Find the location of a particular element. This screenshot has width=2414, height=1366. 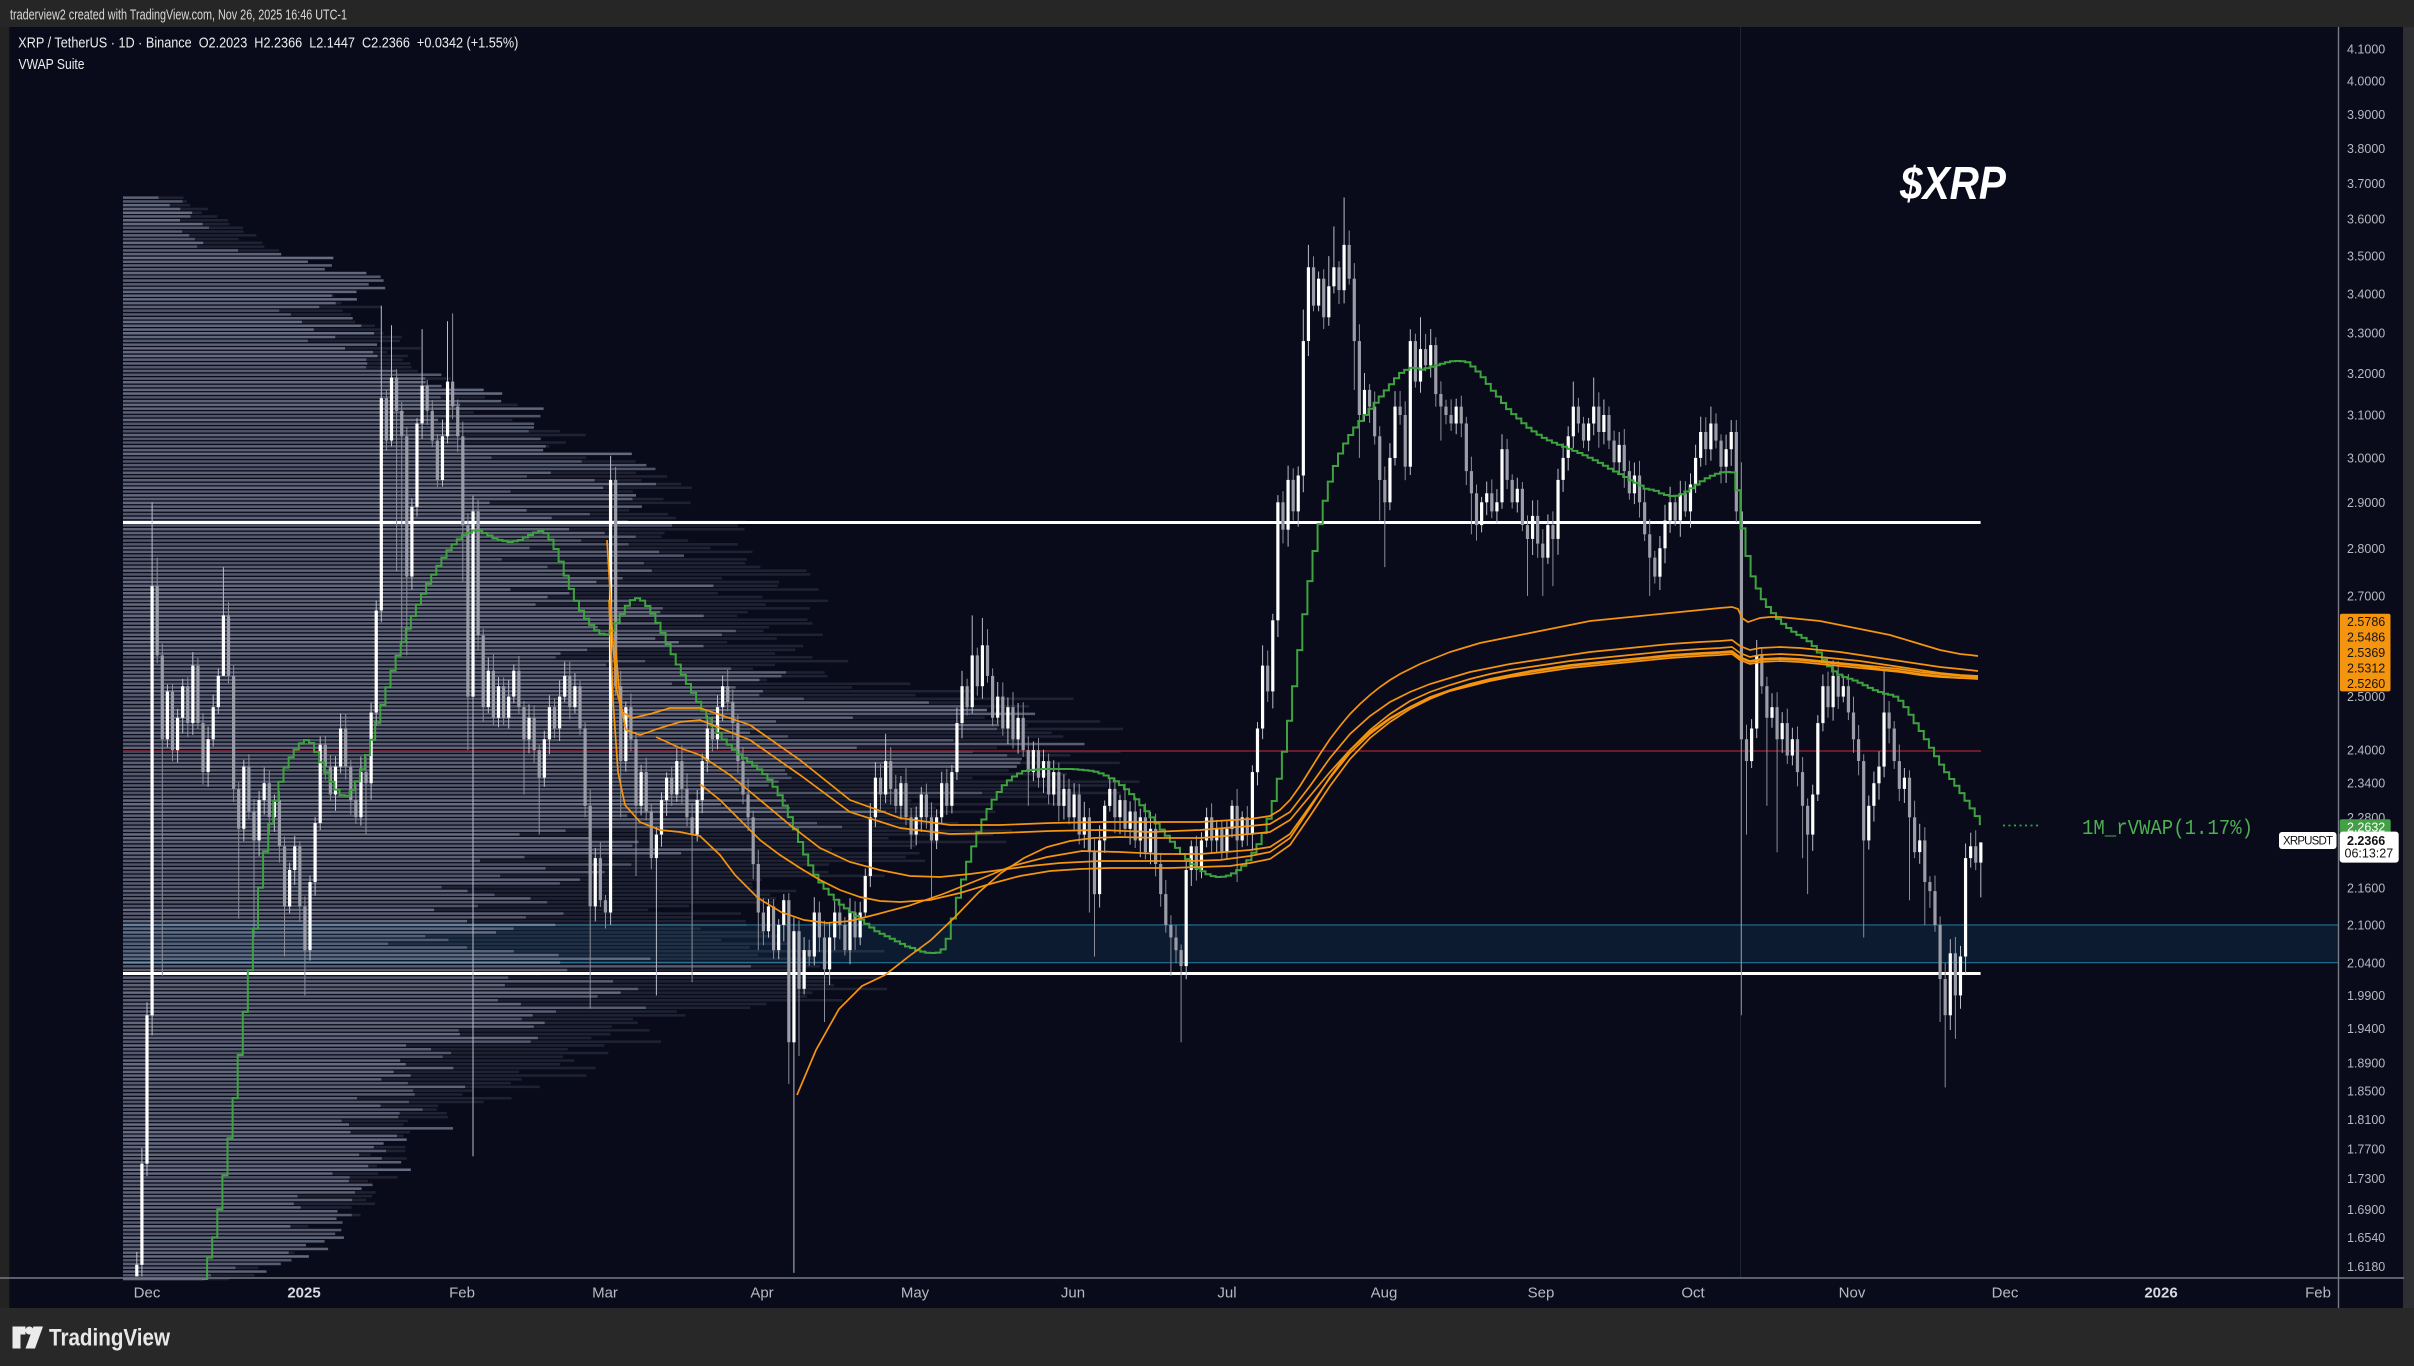

svg-text: 2.9000 is located at coordinates (2366, 503).